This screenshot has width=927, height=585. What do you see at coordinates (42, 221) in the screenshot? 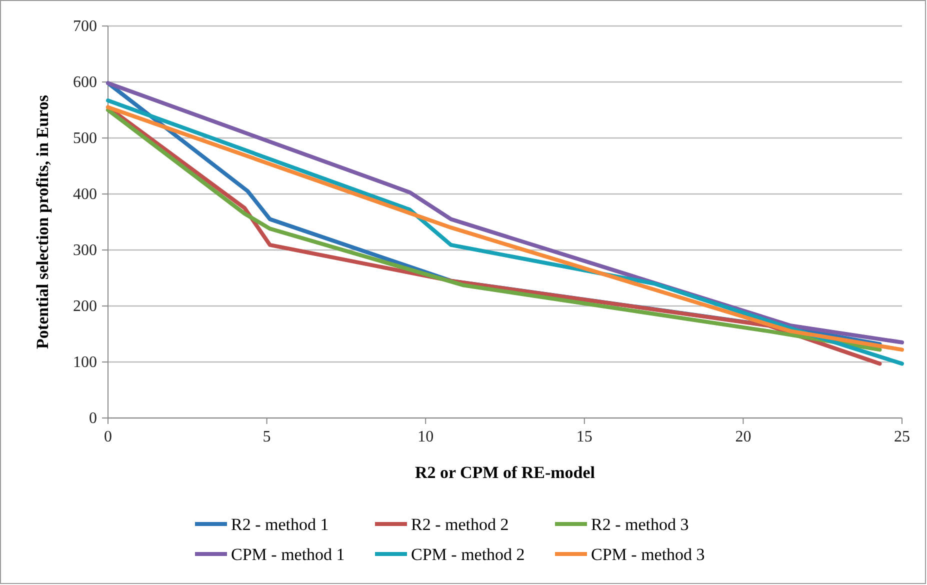
I see `y-axis-title: Potential selection profits, in Euros` at bounding box center [42, 221].